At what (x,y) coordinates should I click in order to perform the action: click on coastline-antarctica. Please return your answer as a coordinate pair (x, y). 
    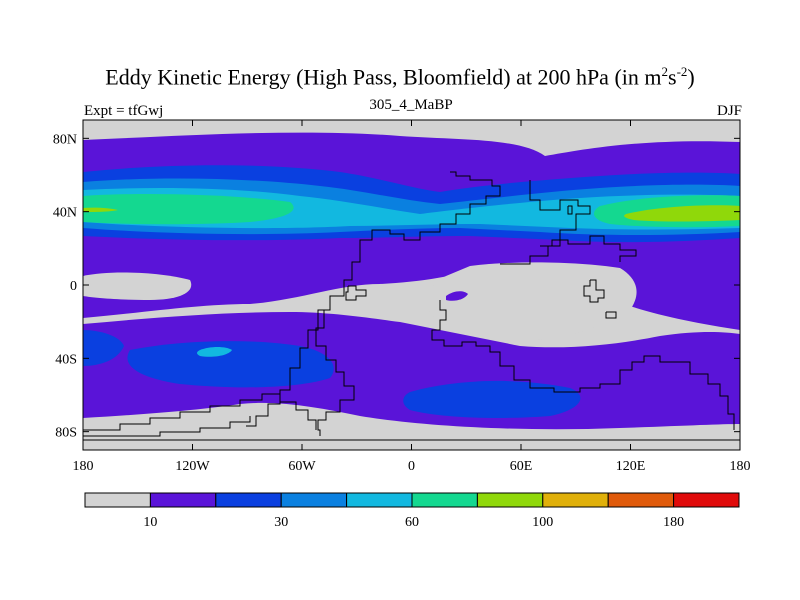
    Looking at the image, I should click on (200, 412).